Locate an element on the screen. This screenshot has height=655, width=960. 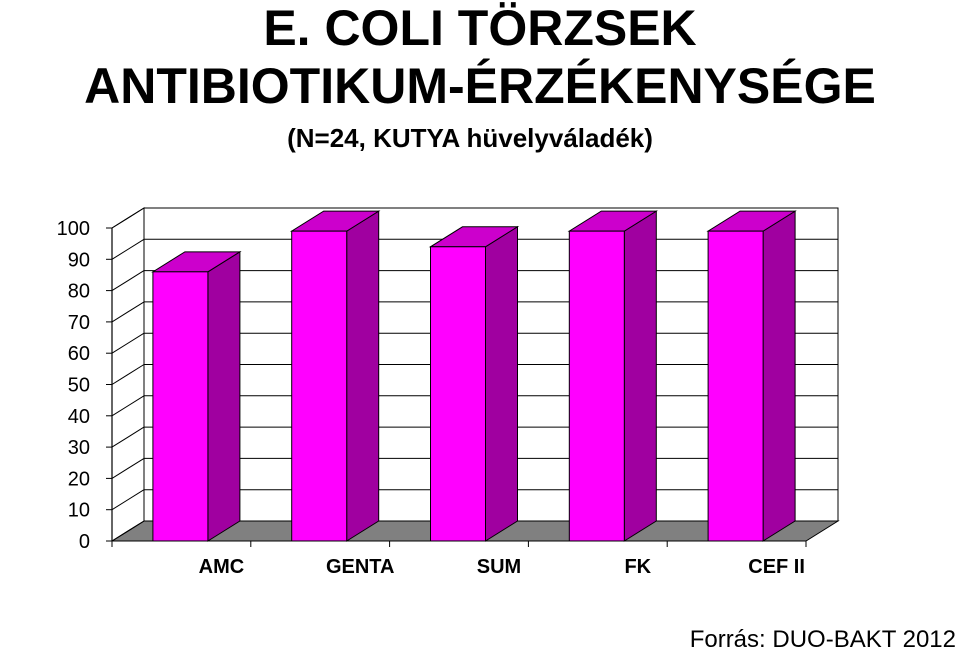
y-tick-label: 30 is located at coordinates (79, 448).